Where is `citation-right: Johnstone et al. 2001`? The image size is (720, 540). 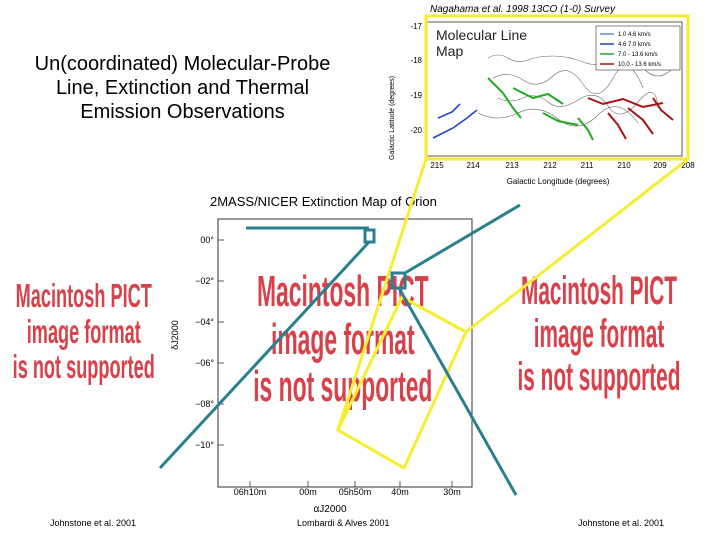 citation-right: Johnstone et al. 2001 is located at coordinates (621, 523).